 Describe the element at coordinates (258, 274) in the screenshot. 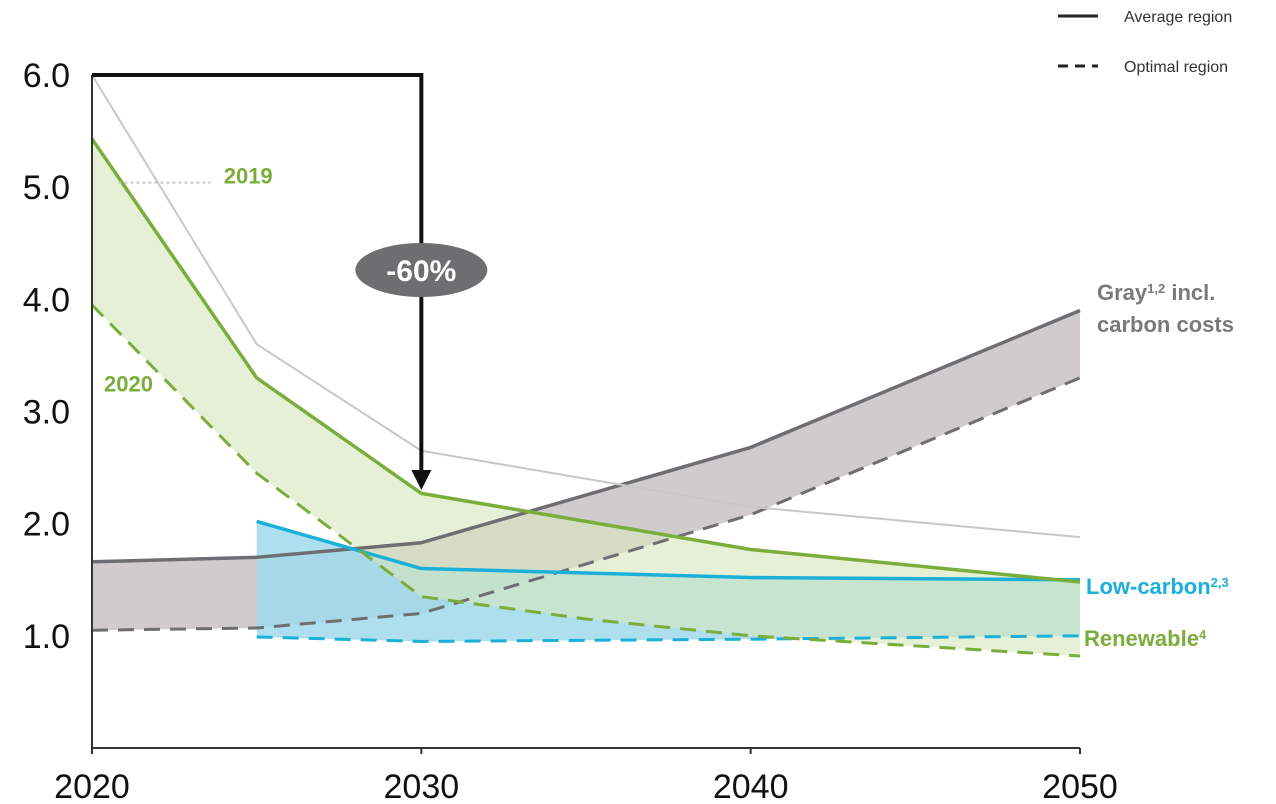

I see `callout-arrow-line` at that location.